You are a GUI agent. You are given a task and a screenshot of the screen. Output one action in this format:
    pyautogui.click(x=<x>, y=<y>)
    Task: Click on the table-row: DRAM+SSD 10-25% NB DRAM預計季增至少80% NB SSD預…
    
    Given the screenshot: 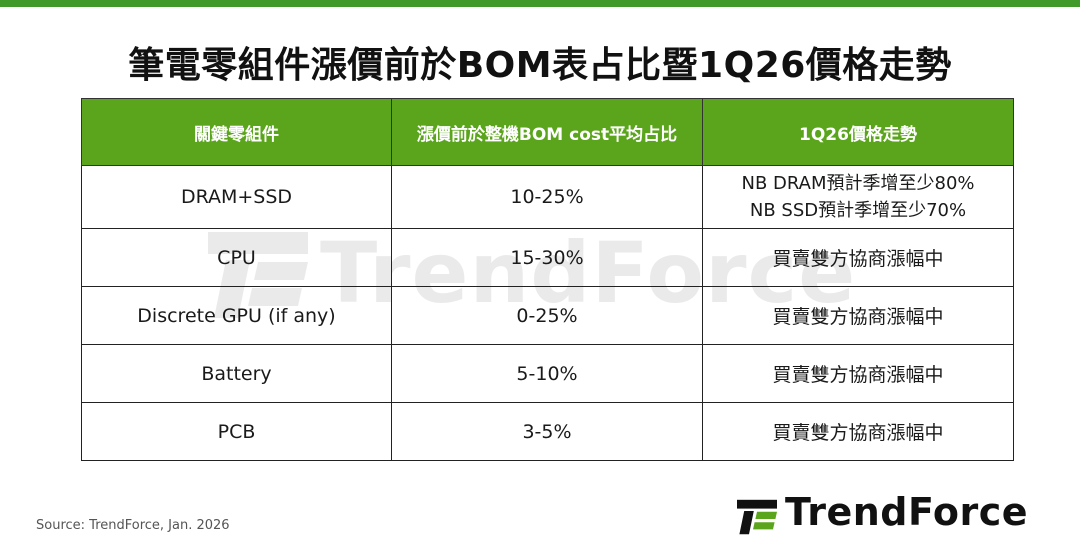 What is the action you would take?
    pyautogui.click(x=547, y=197)
    